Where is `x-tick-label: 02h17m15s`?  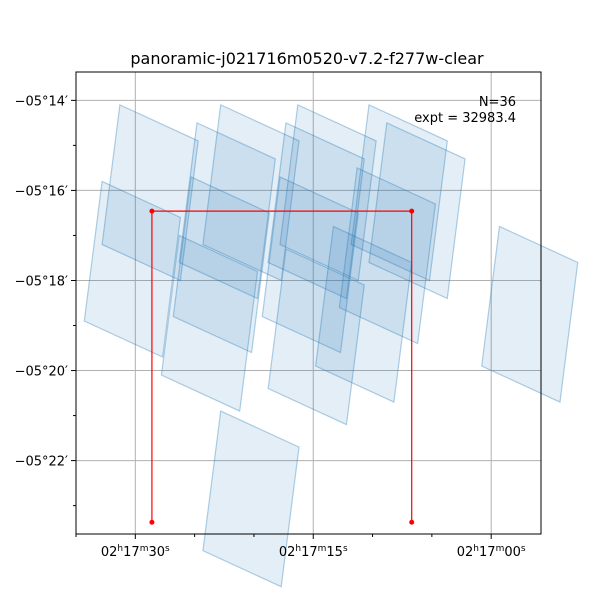 x-tick-label: 02h17m15s is located at coordinates (313, 552).